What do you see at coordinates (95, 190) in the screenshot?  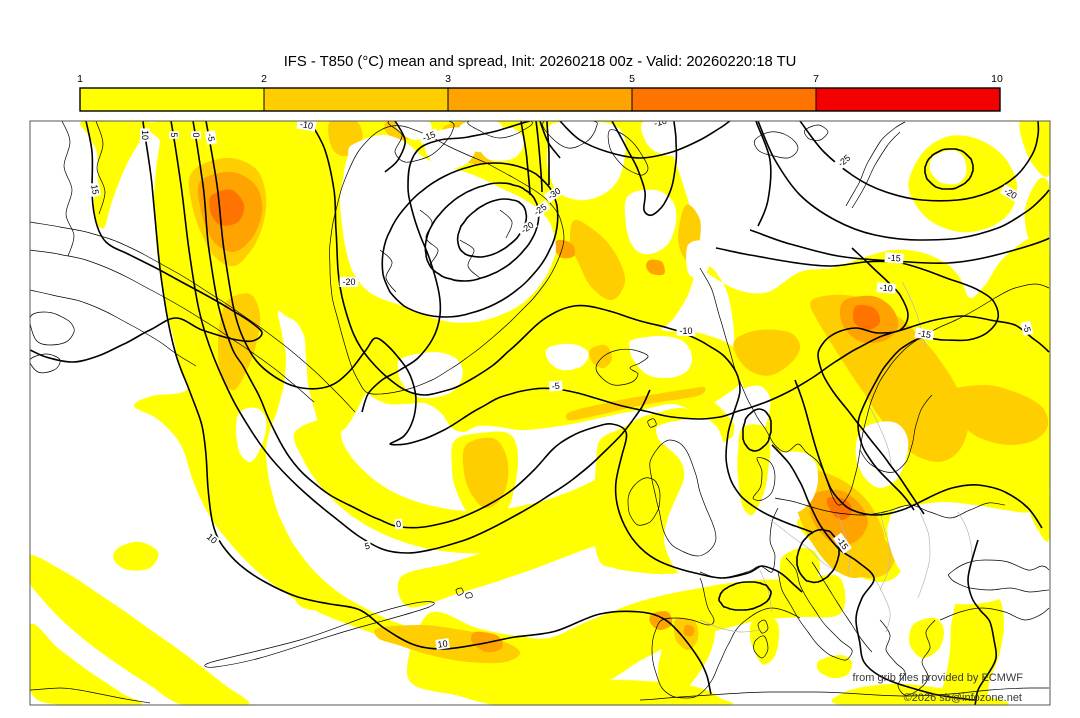 I see `svg-text: 15` at bounding box center [95, 190].